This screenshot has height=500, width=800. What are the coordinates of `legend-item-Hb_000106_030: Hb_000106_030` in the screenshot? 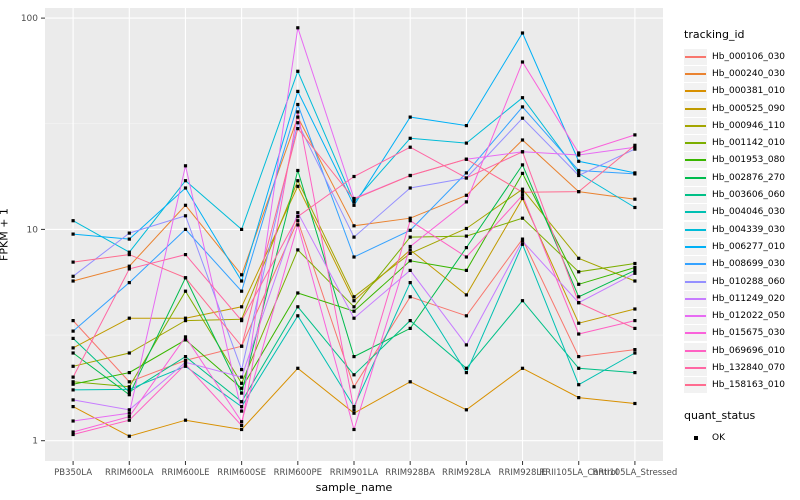 It's located at (741, 56).